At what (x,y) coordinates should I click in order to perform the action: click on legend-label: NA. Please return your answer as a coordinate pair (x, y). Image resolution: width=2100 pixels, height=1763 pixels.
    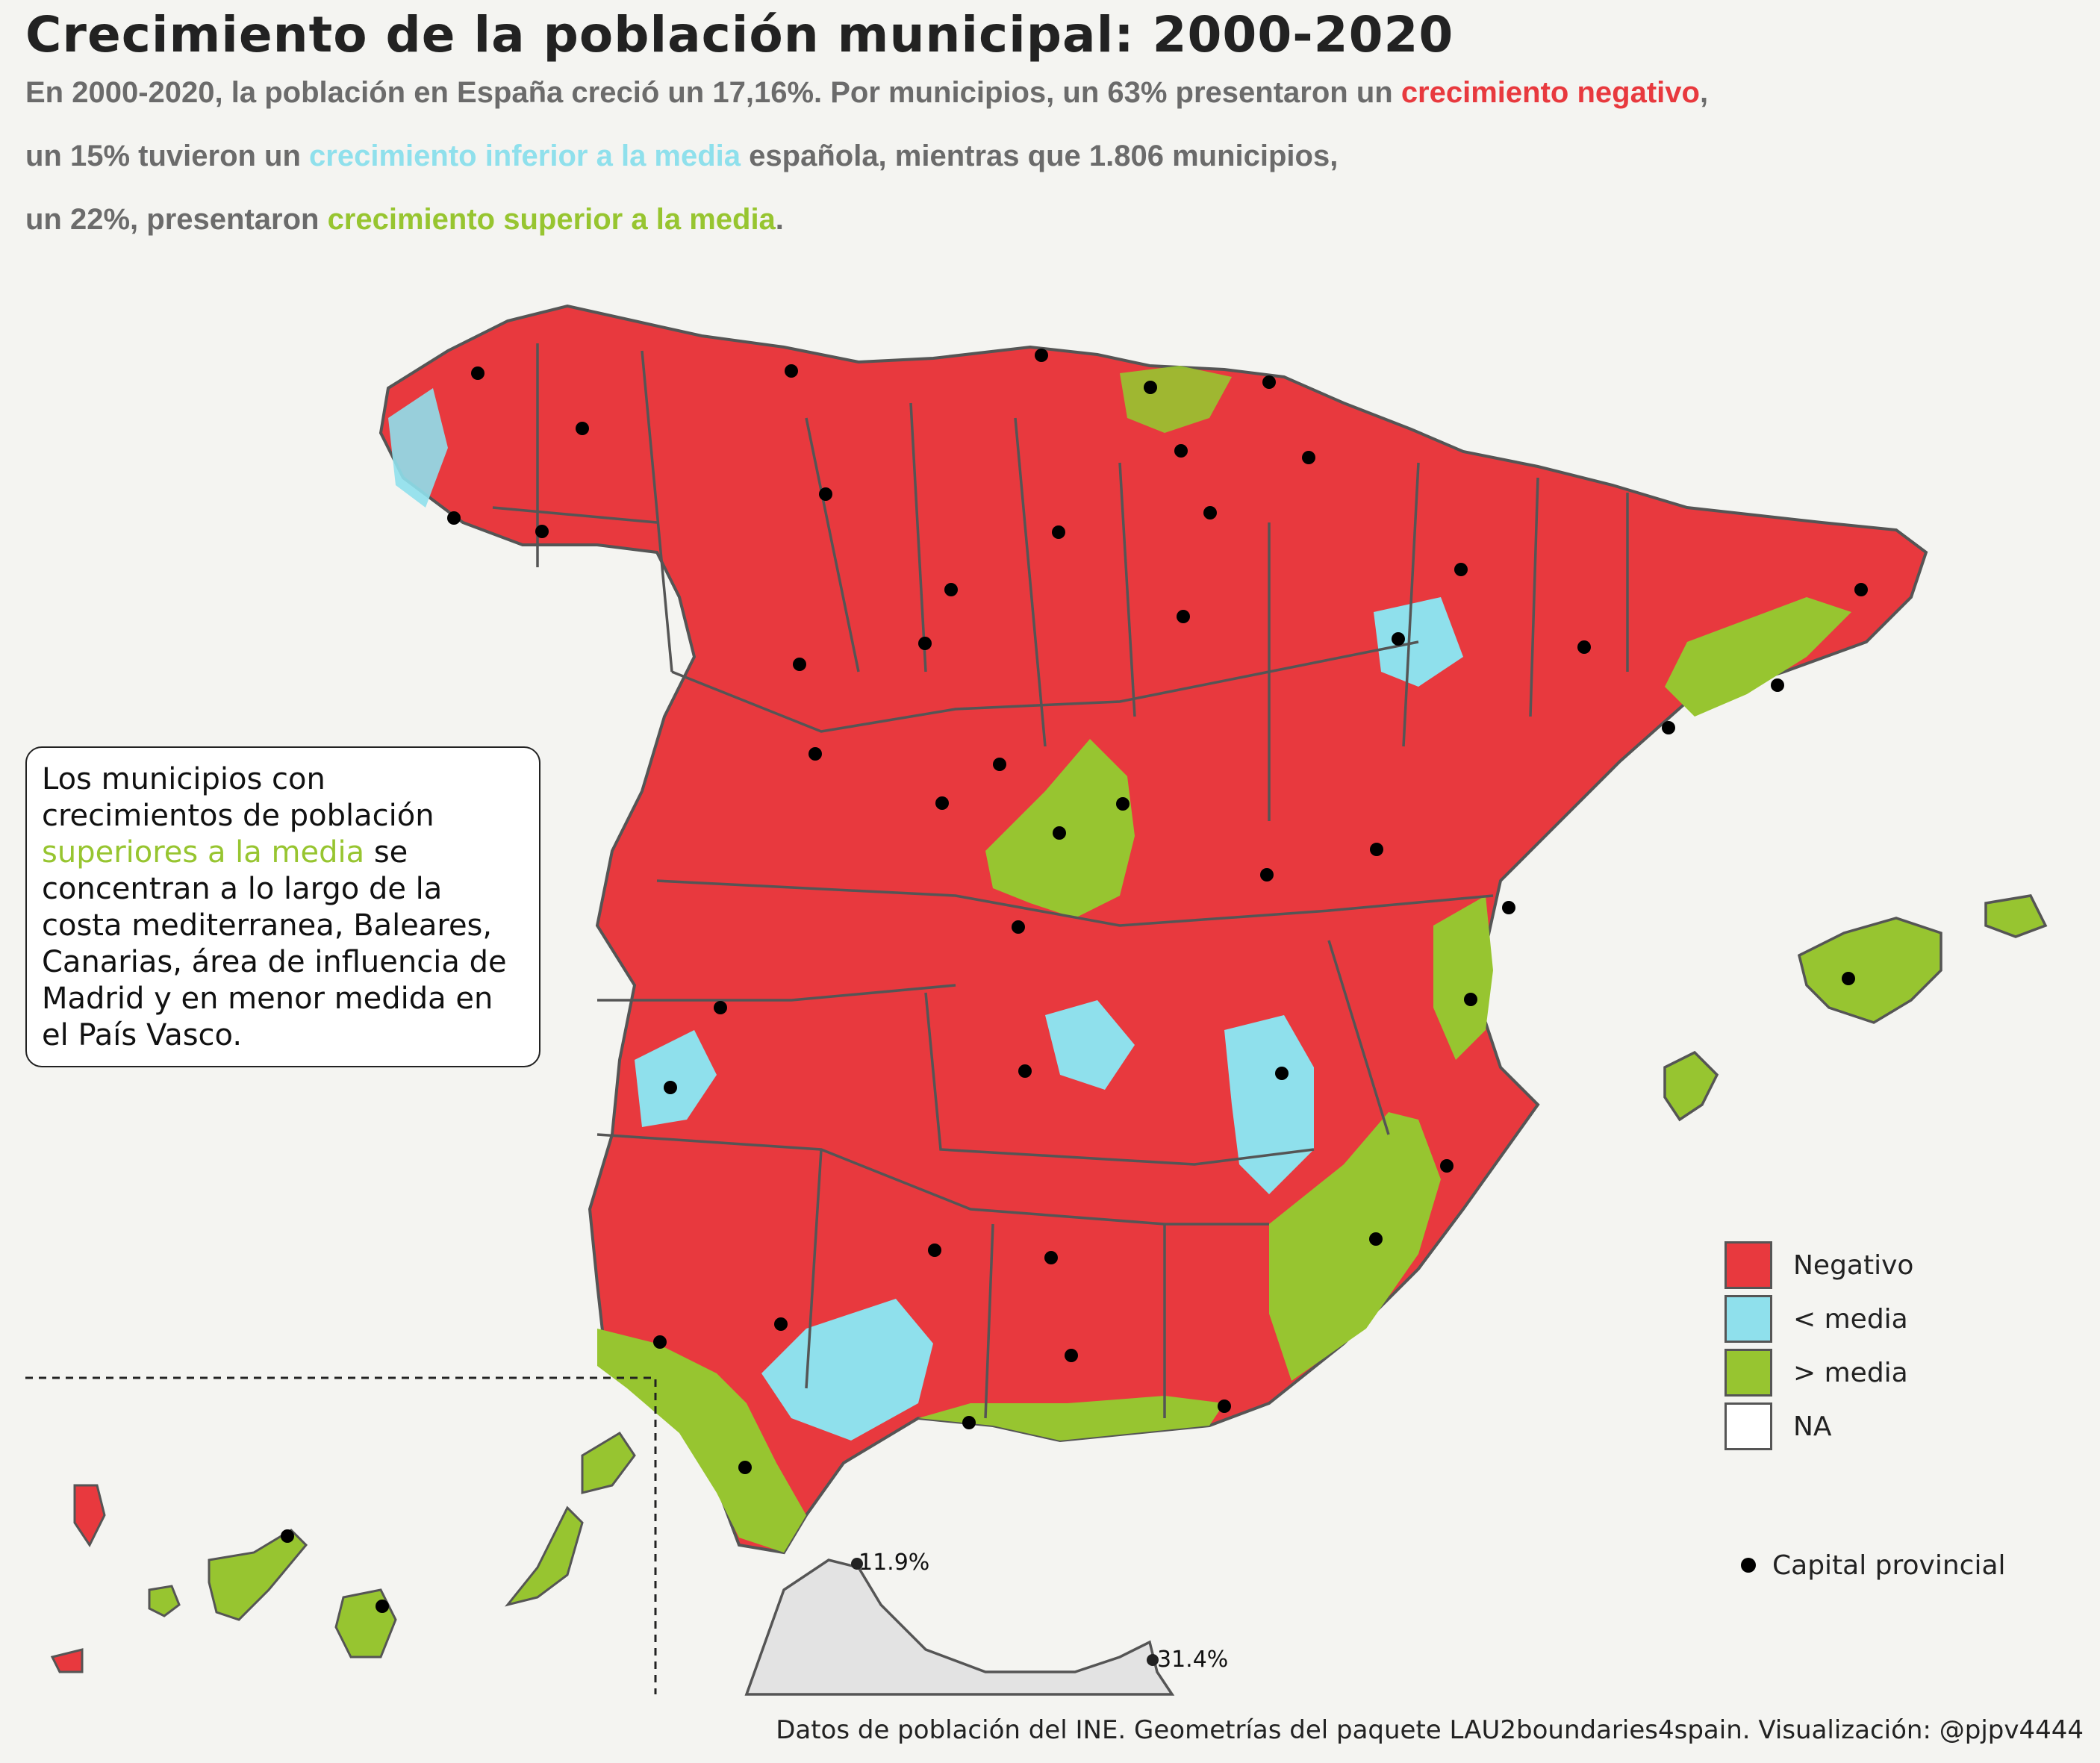
    Looking at the image, I should click on (1813, 1427).